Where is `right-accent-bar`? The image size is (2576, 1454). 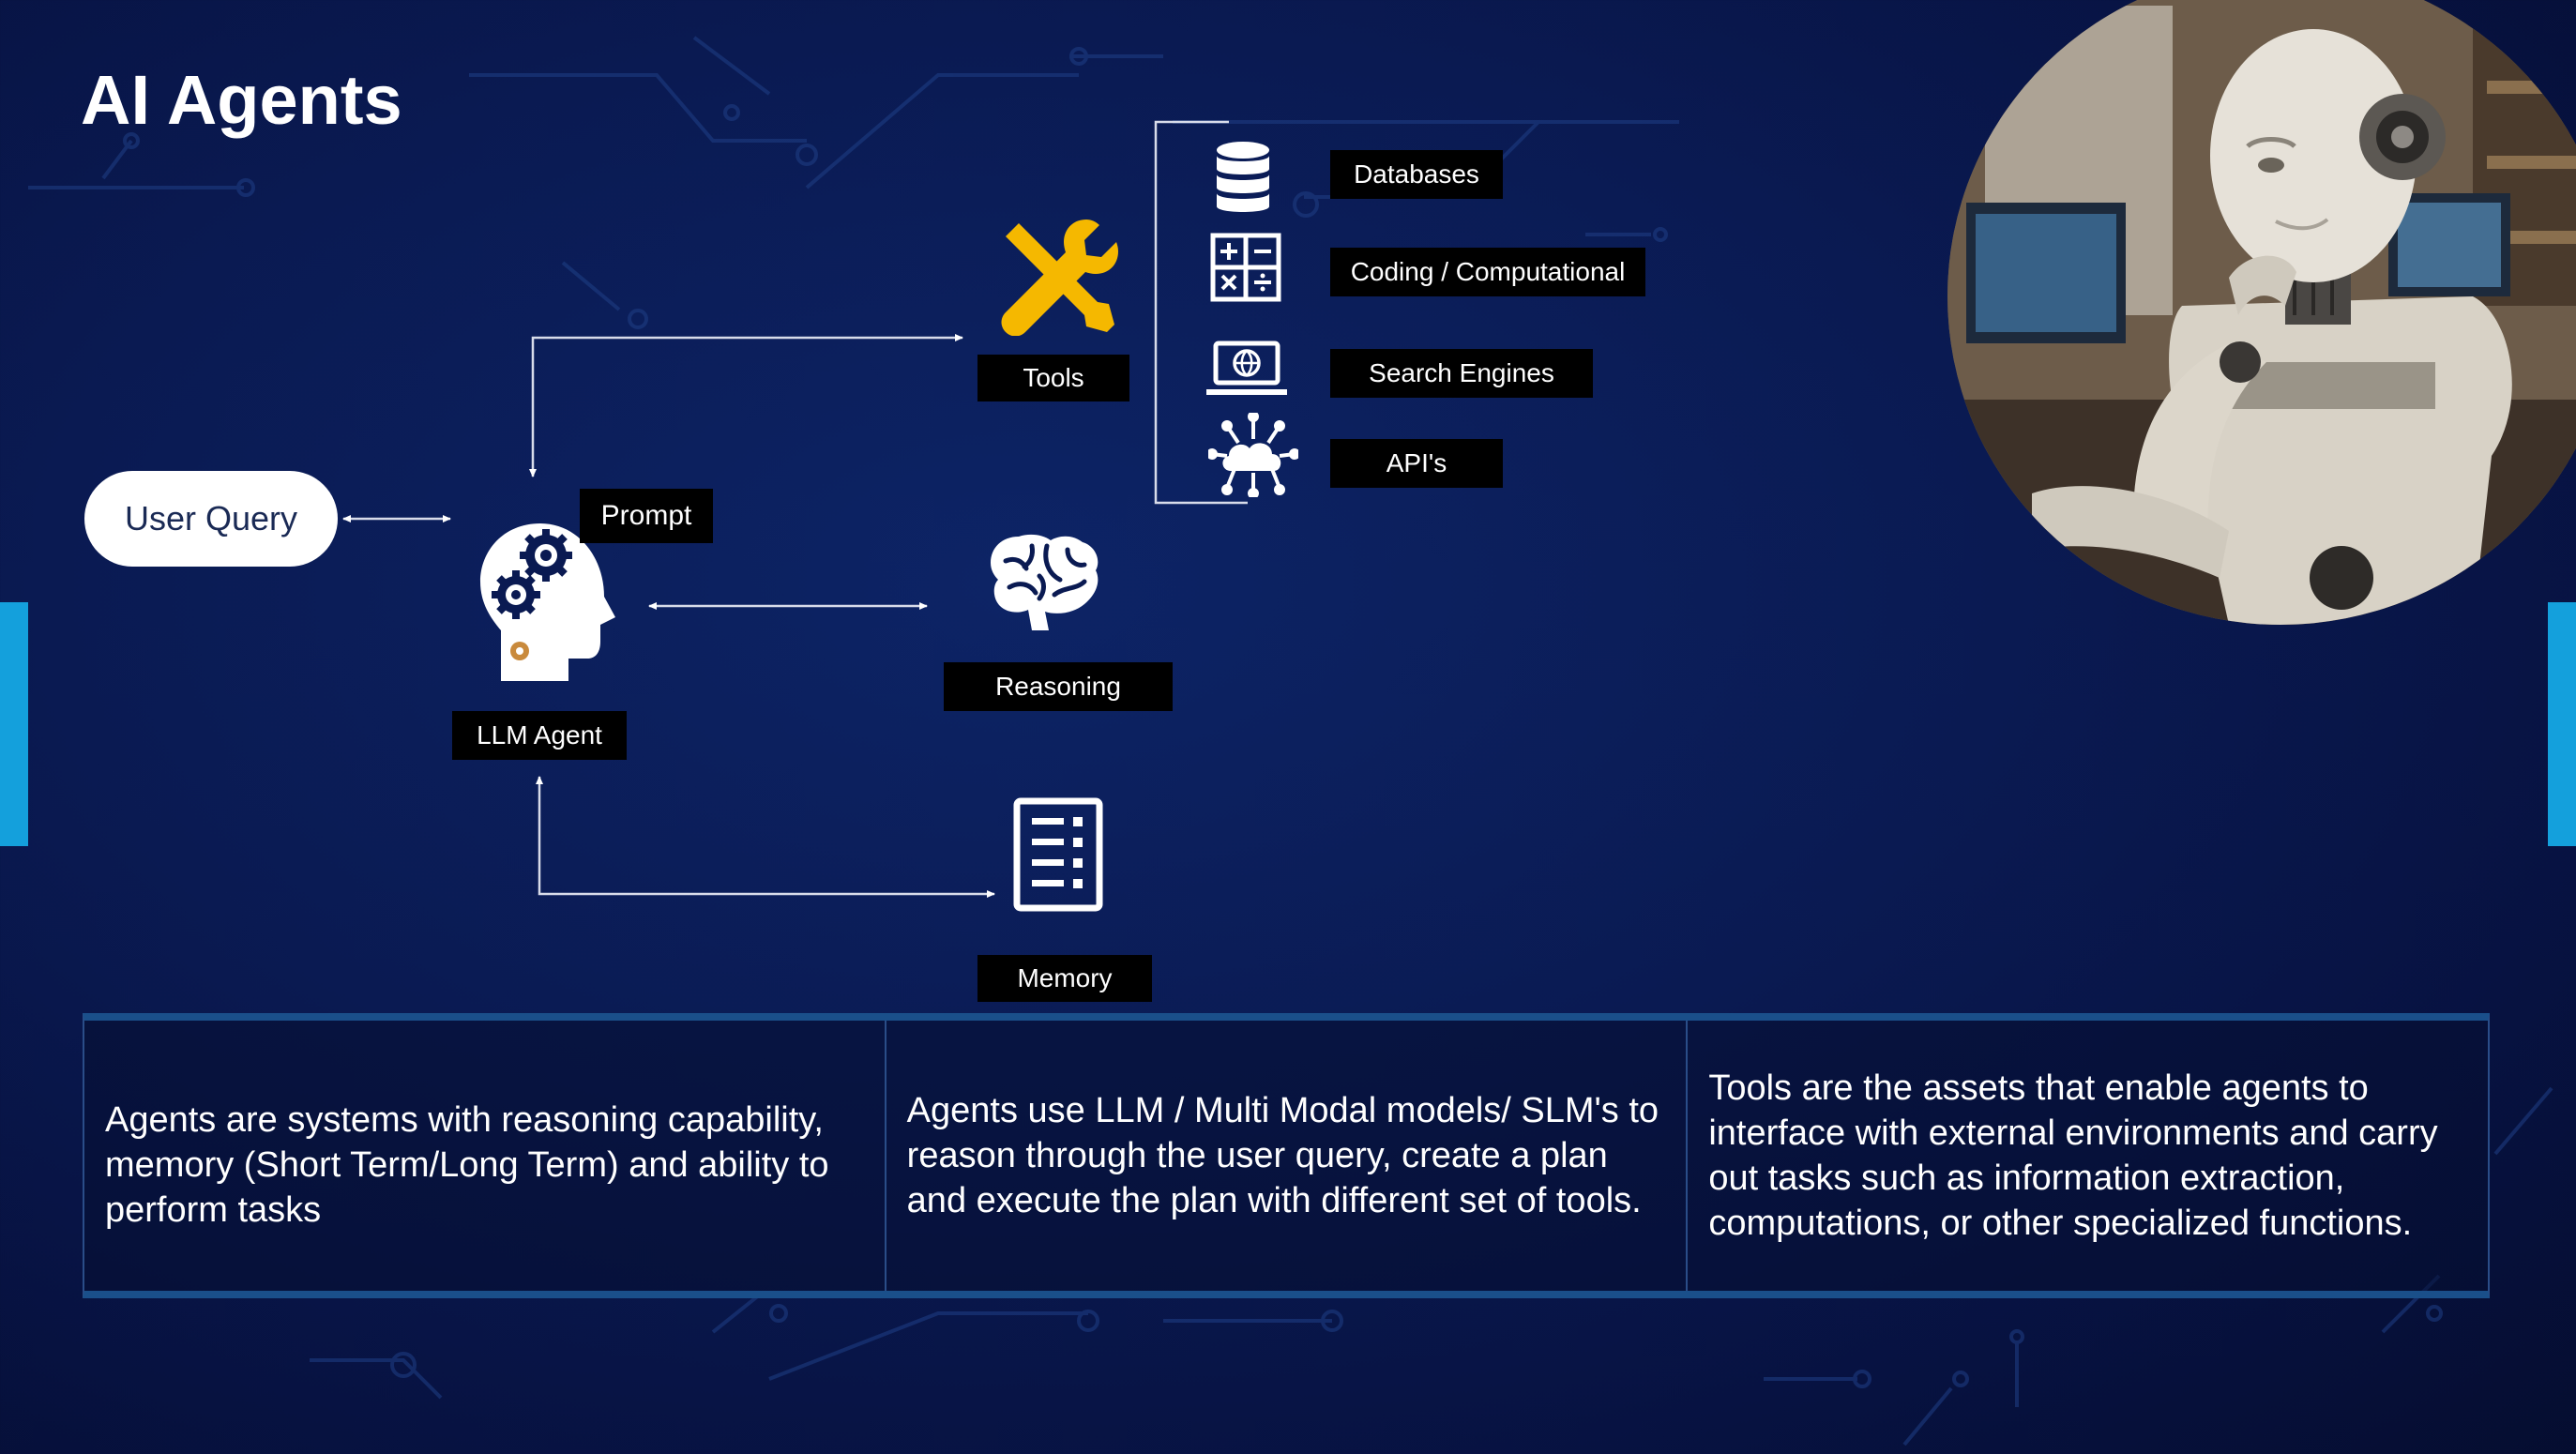
right-accent-bar is located at coordinates (2562, 724).